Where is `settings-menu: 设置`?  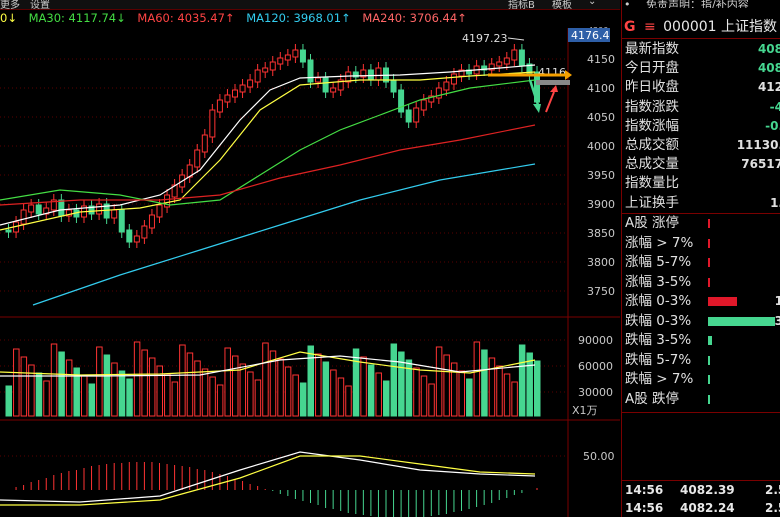 settings-menu: 设置 is located at coordinates (40, 5).